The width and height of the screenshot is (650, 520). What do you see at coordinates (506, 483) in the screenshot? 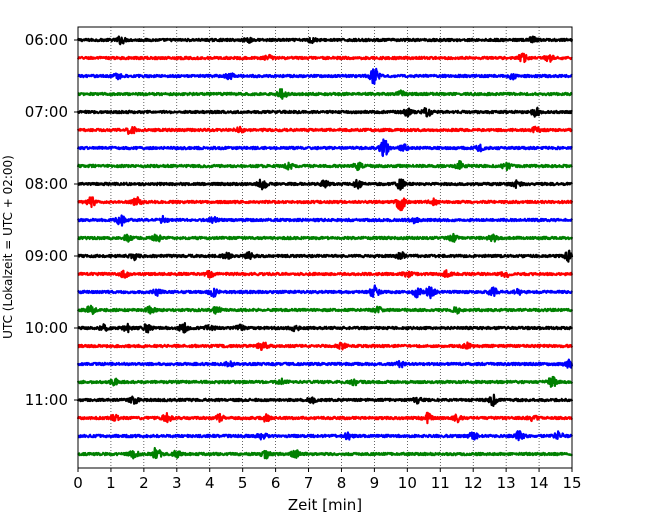
I see `x-tick-label: 13` at bounding box center [506, 483].